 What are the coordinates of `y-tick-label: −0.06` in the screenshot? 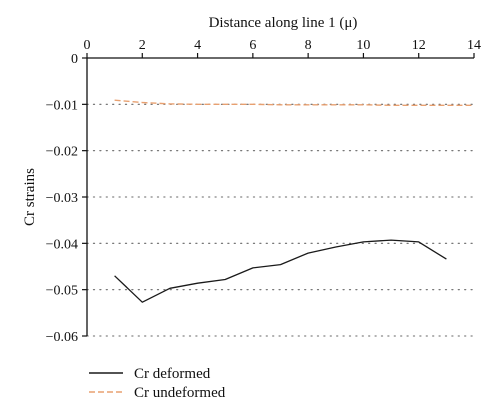 It's located at (62, 337).